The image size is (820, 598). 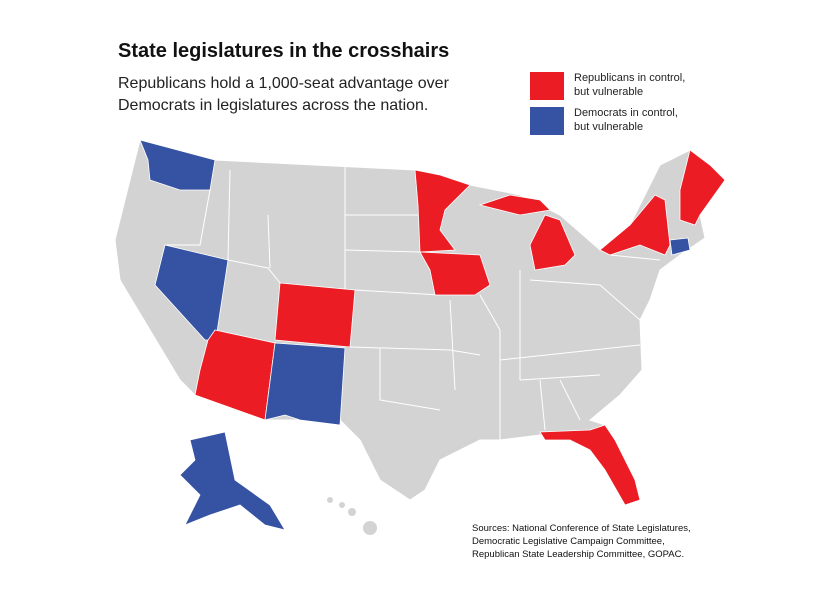 What do you see at coordinates (702, 187) in the screenshot?
I see `new-hampshire-maine` at bounding box center [702, 187].